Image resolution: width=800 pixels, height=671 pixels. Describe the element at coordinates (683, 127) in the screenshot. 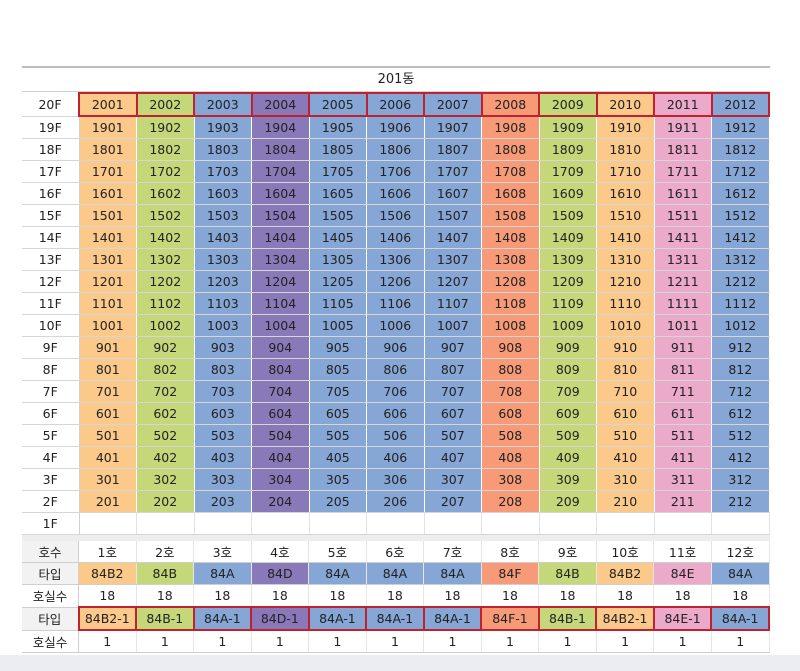

I see `unit-cell: 1911` at that location.